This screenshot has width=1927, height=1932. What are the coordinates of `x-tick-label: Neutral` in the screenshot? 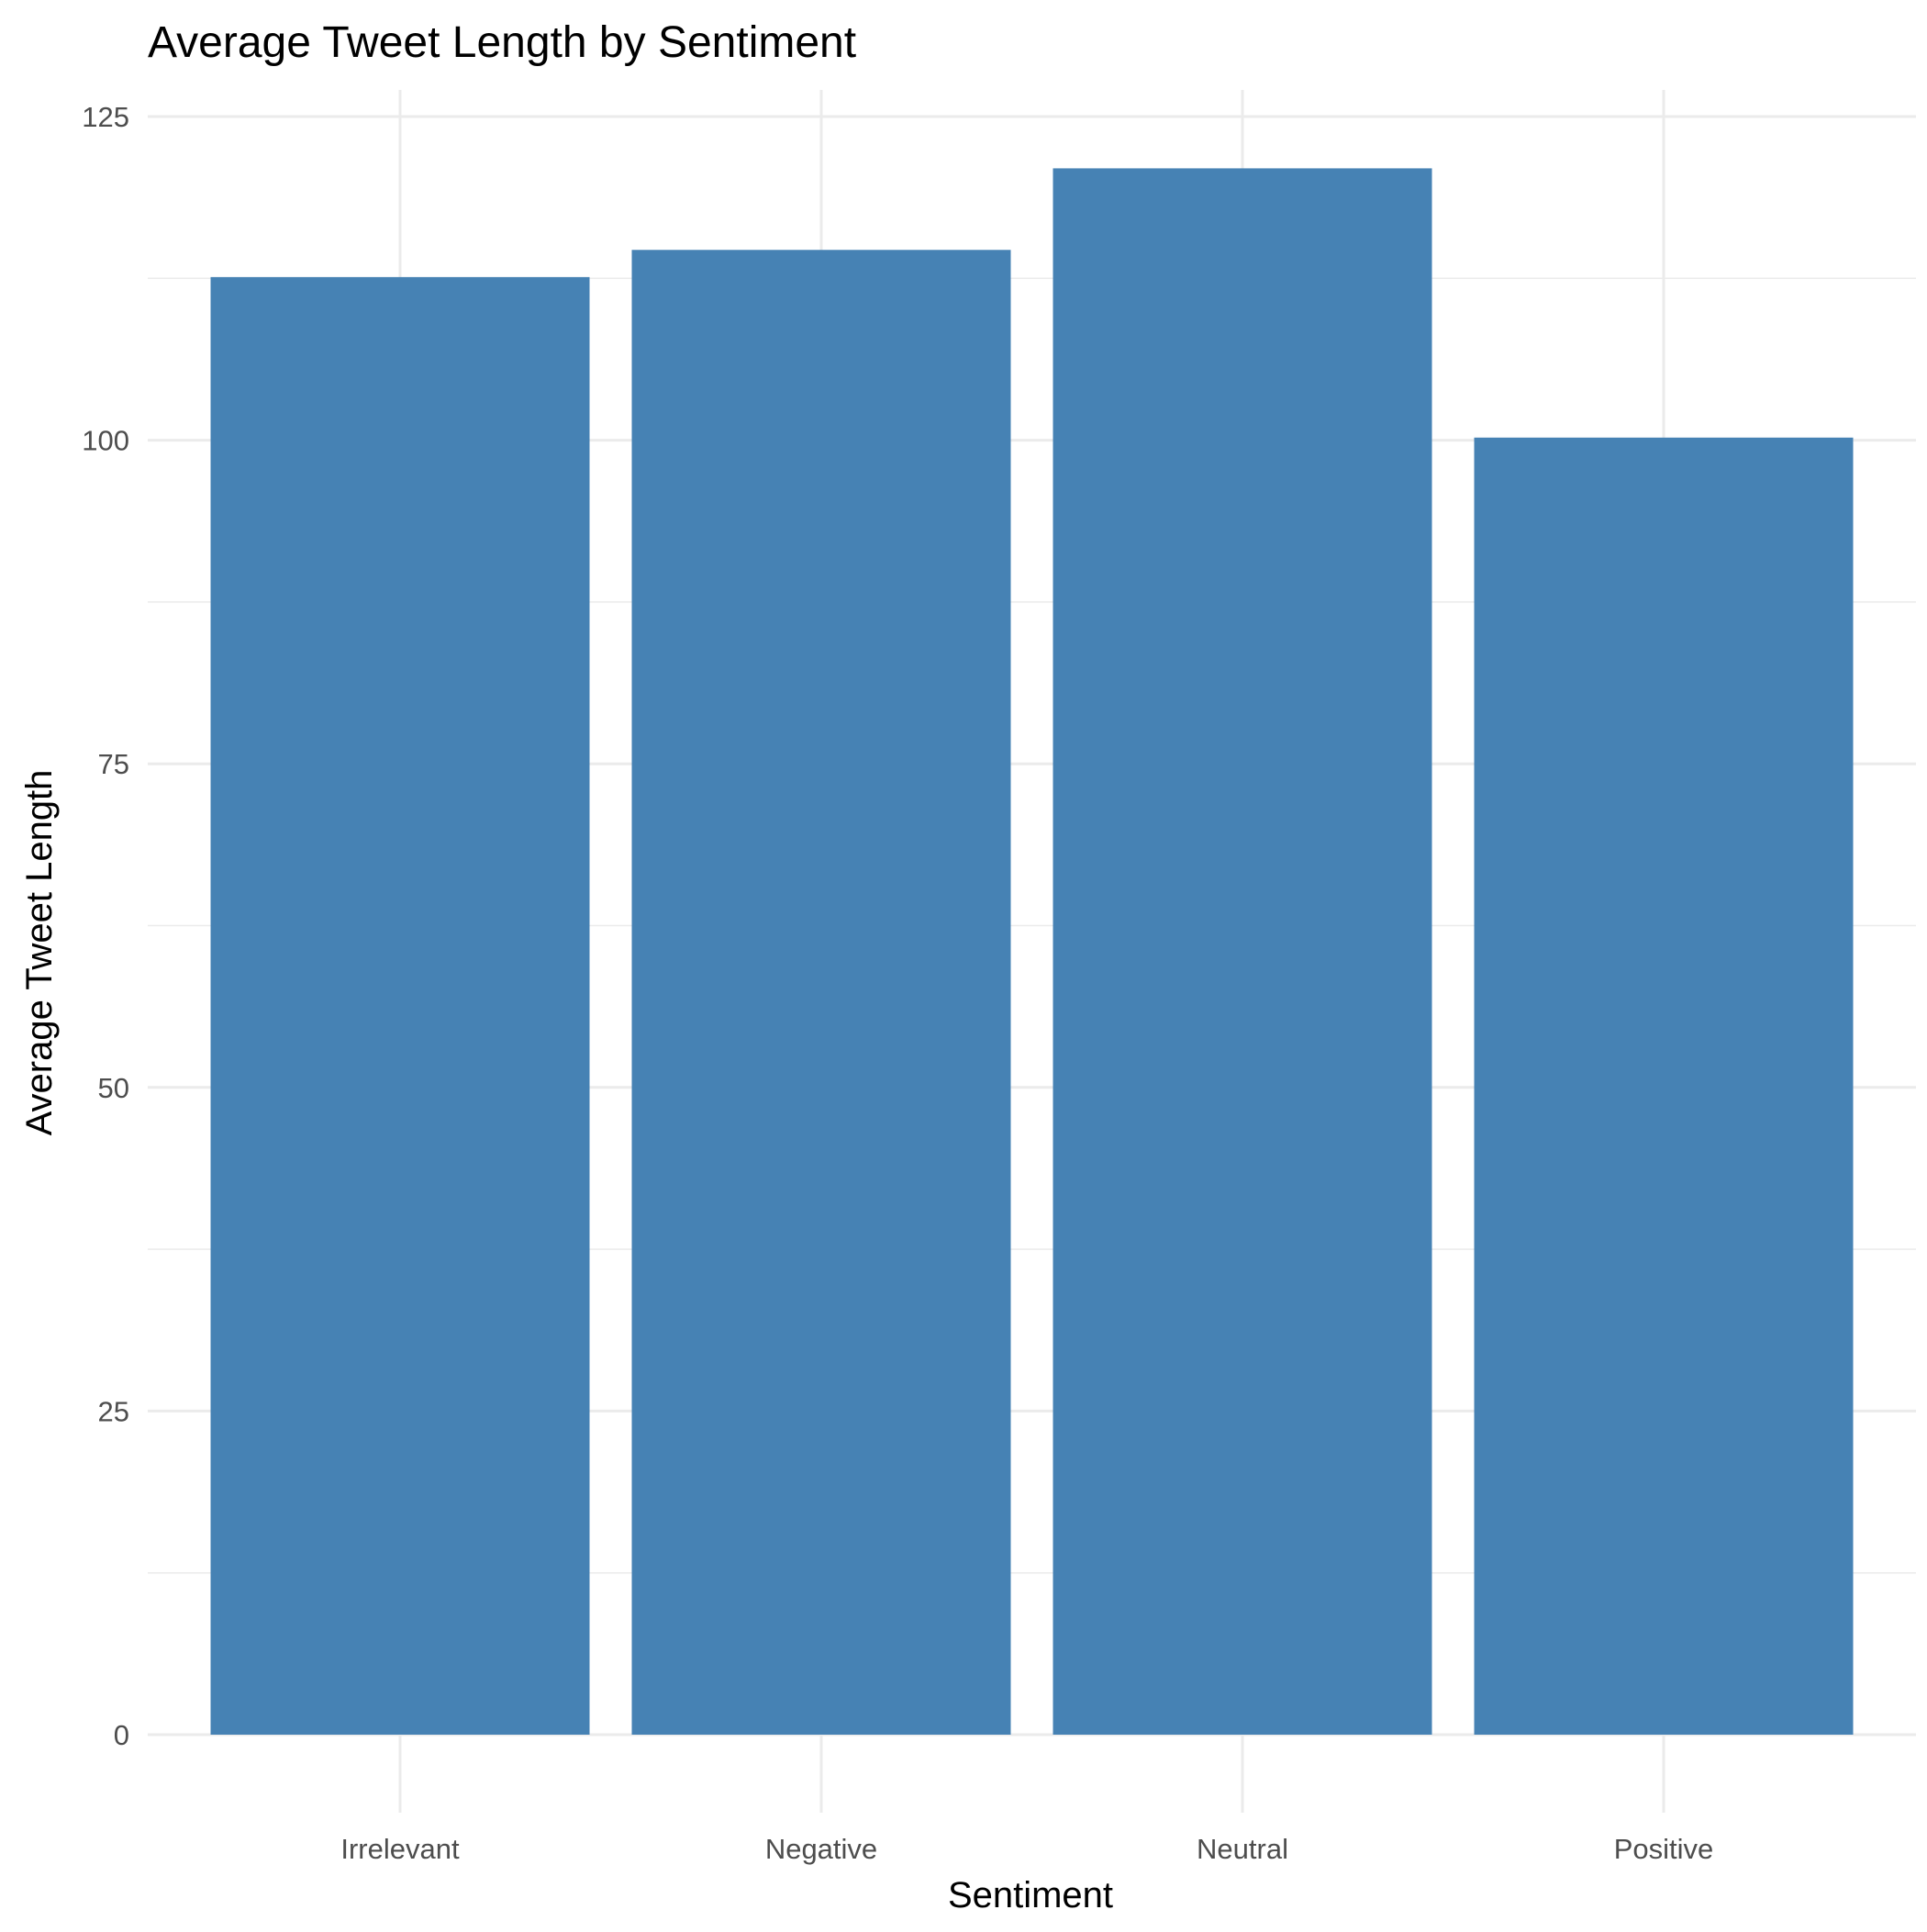 It's located at (1242, 1849).